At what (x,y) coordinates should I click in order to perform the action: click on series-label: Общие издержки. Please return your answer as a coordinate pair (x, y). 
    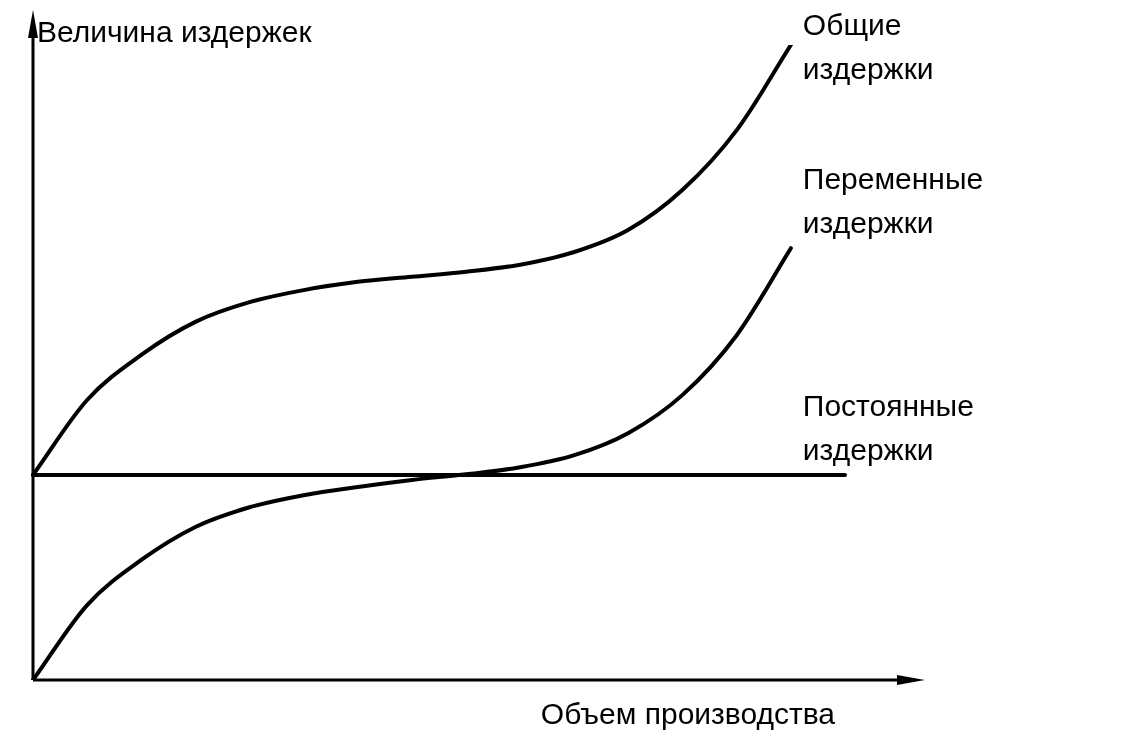
    Looking at the image, I should click on (868, 47).